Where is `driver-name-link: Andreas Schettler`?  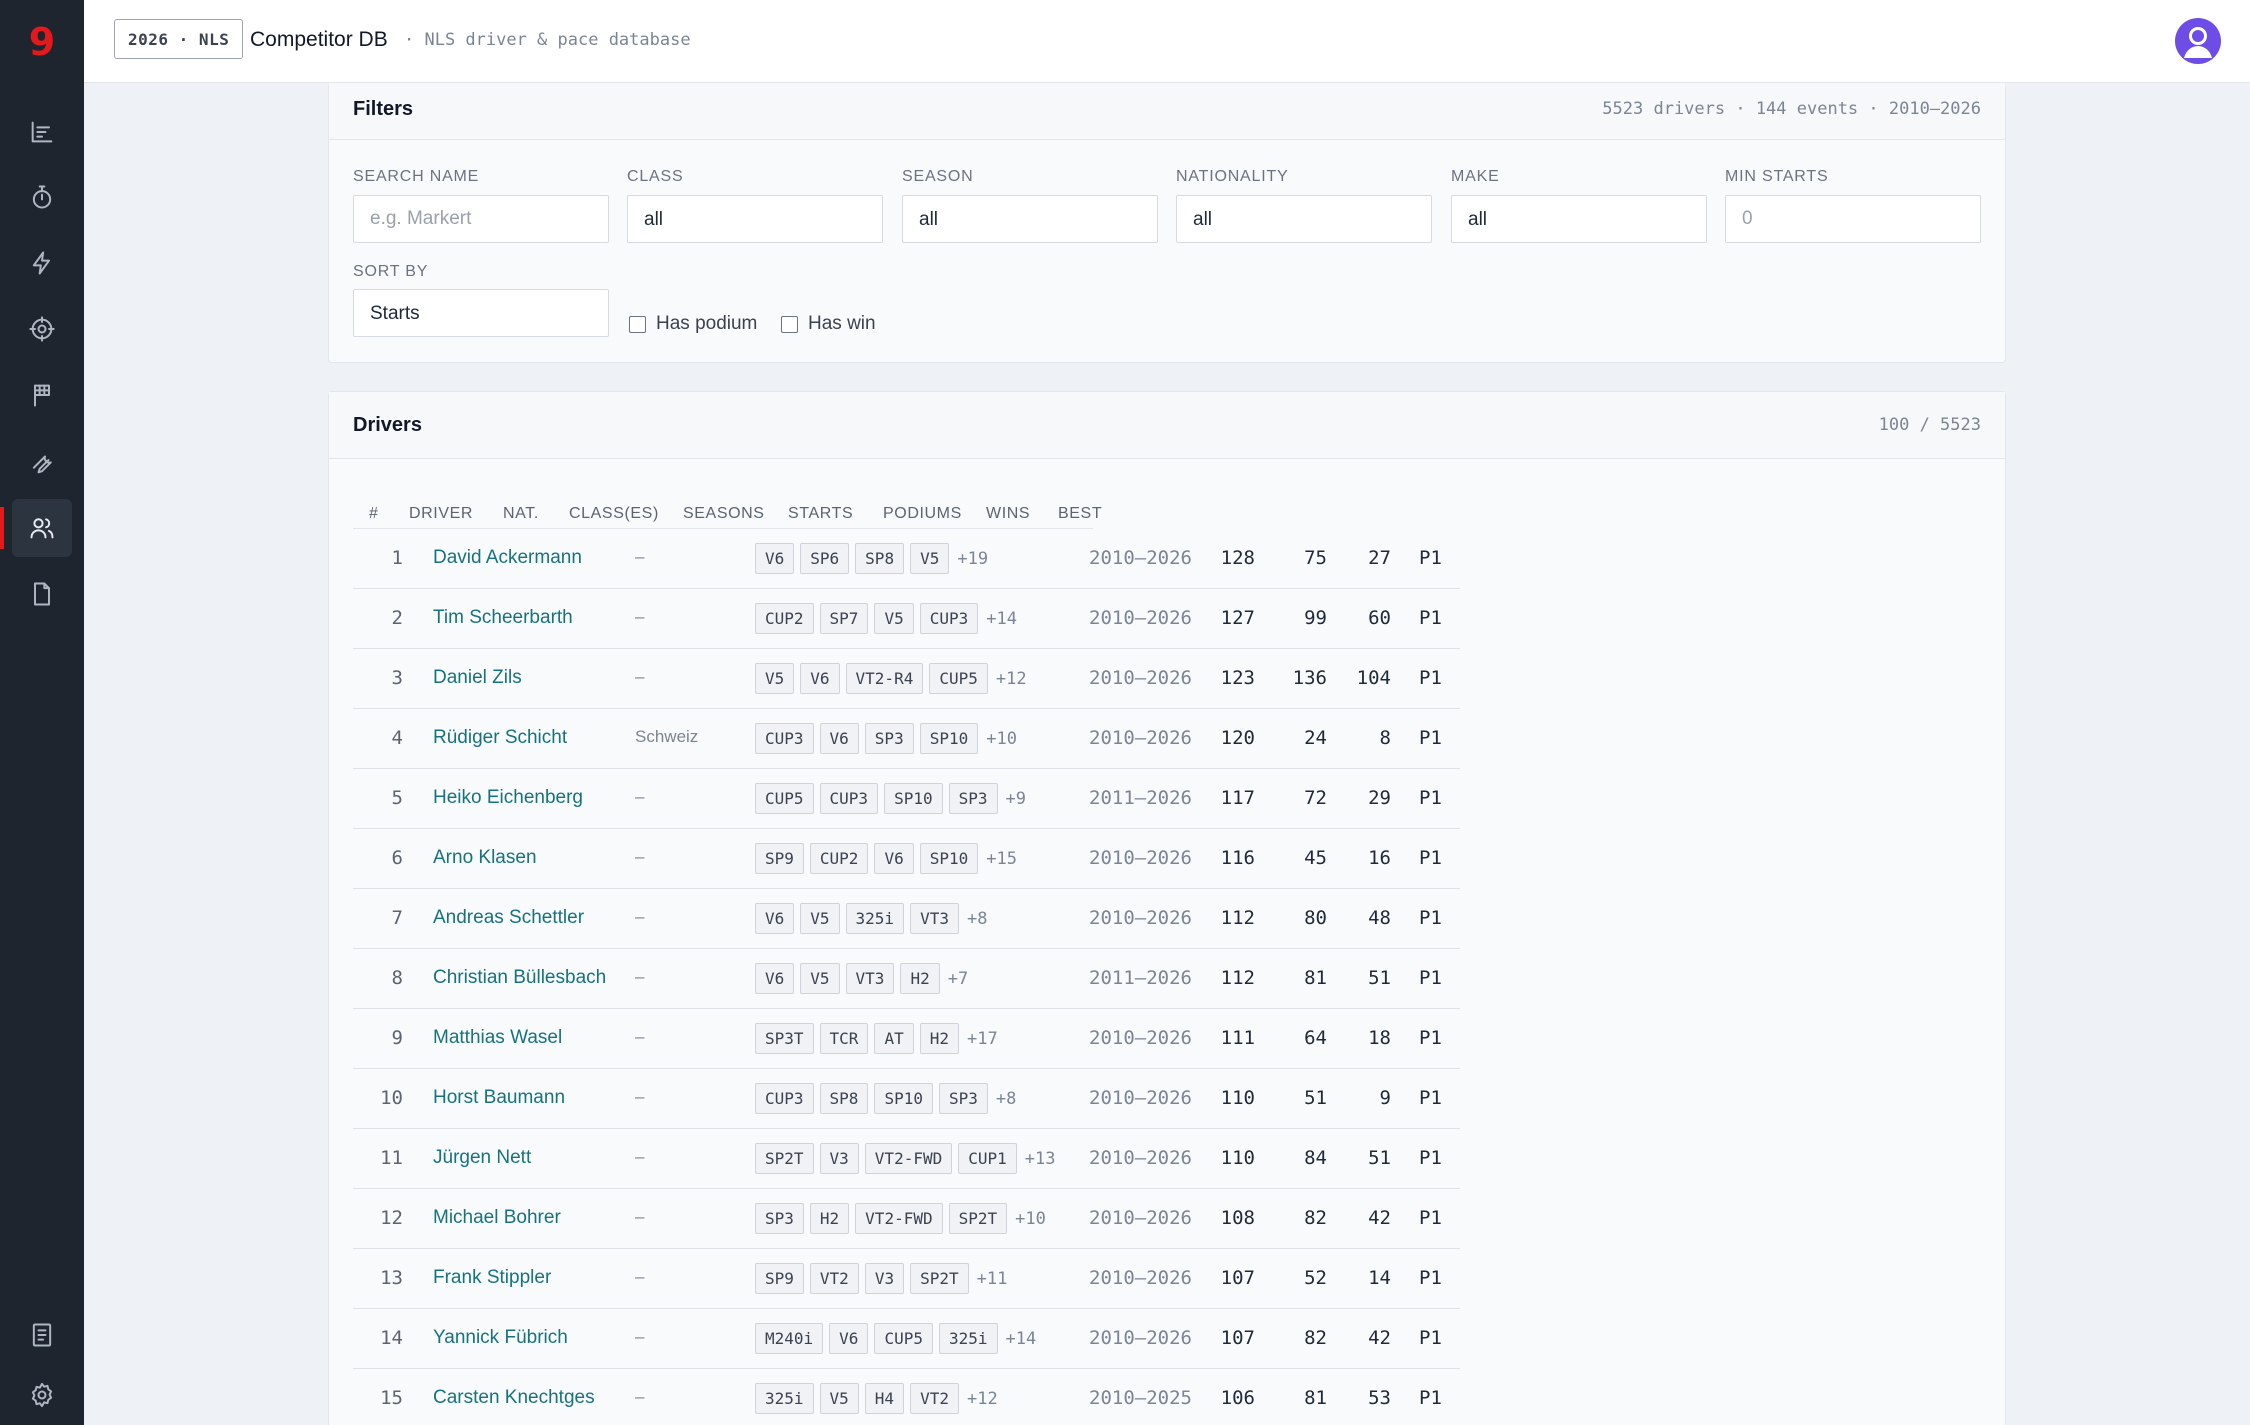 driver-name-link: Andreas Schettler is located at coordinates (509, 917).